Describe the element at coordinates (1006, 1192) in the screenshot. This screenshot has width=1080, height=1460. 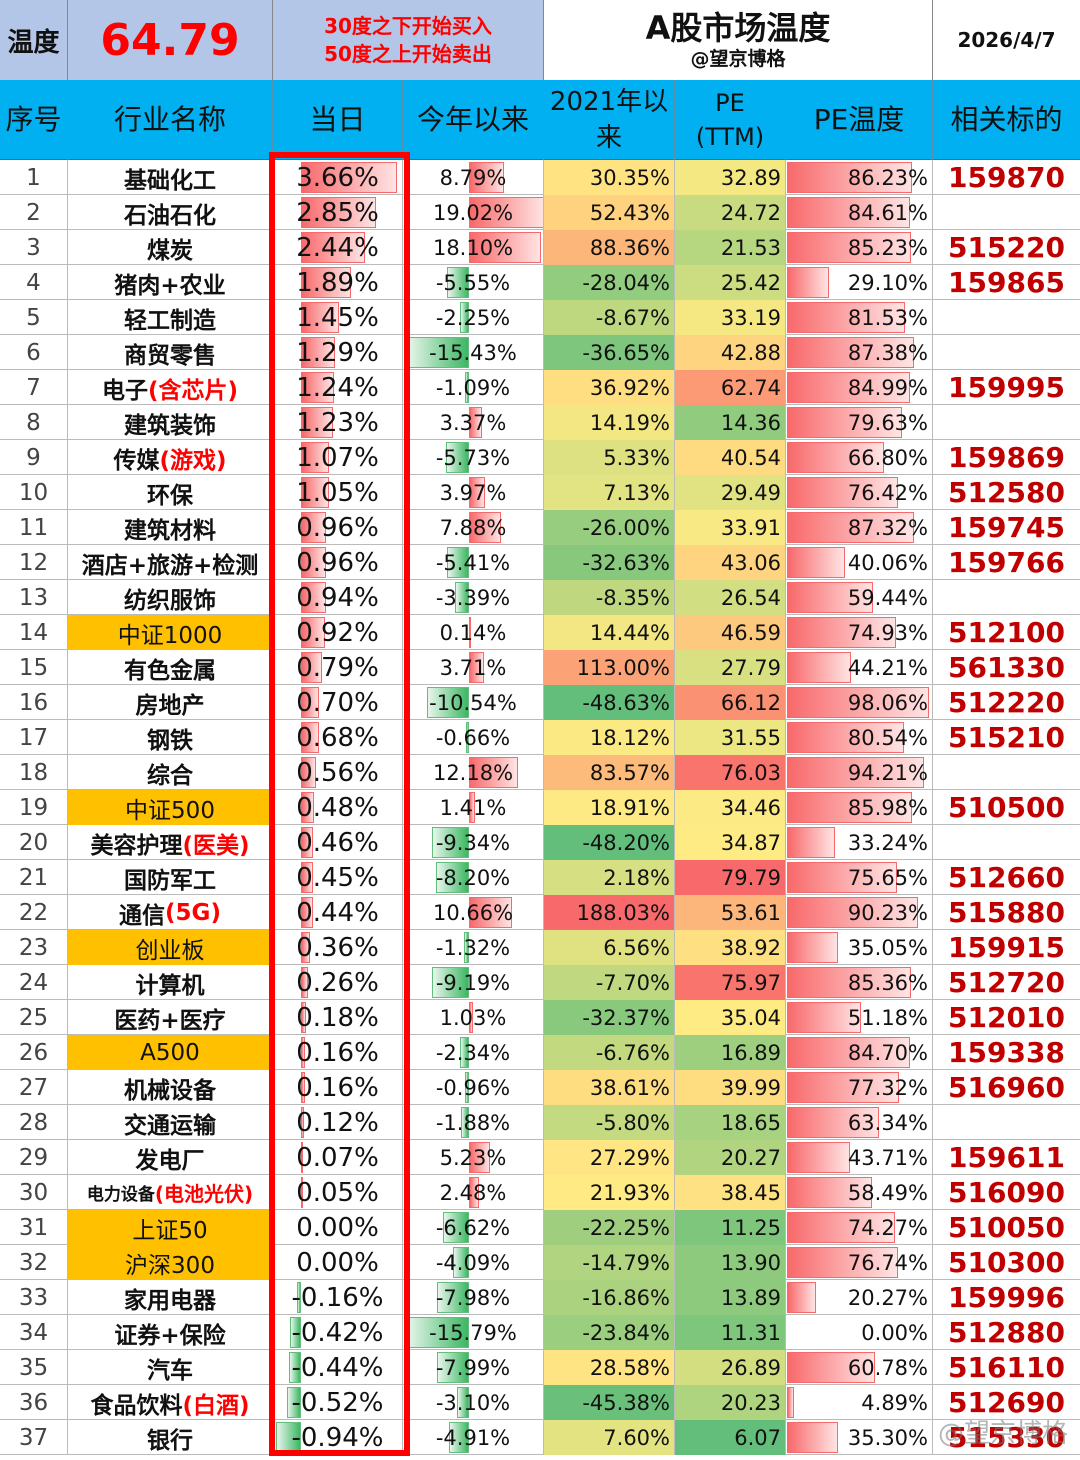
I see `related-ticker: 516090` at that location.